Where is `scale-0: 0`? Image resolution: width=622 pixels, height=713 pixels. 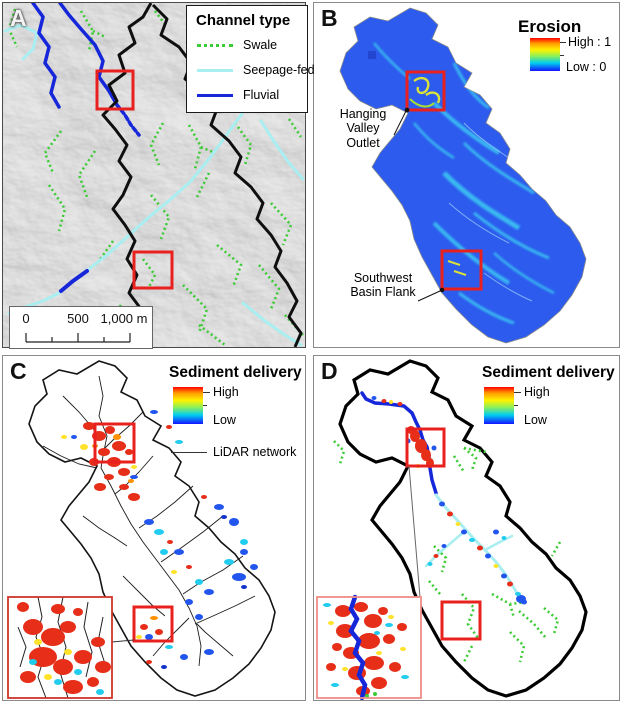
scale-0: 0 is located at coordinates (26, 318).